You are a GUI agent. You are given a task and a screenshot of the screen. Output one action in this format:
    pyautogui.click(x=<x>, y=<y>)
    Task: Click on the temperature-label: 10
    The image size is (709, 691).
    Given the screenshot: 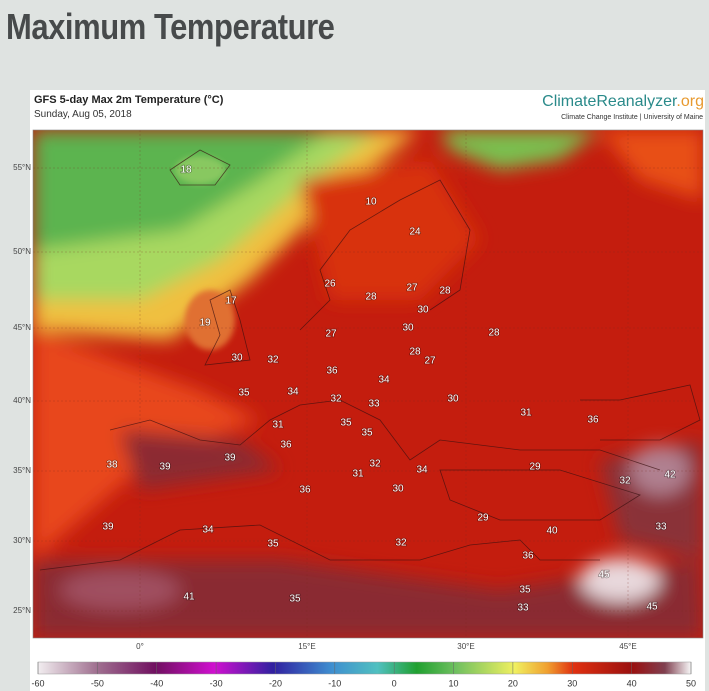 What is the action you would take?
    pyautogui.click(x=371, y=202)
    